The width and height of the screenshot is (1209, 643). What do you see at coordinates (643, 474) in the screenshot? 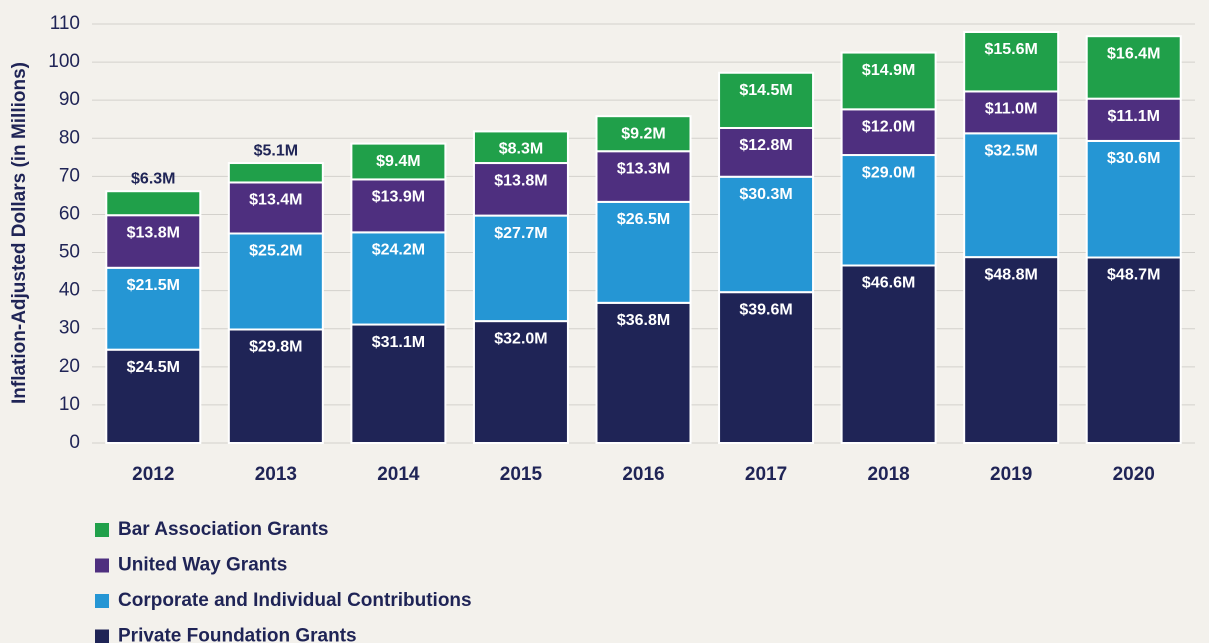
I see `x-tick-label: 2016` at bounding box center [643, 474].